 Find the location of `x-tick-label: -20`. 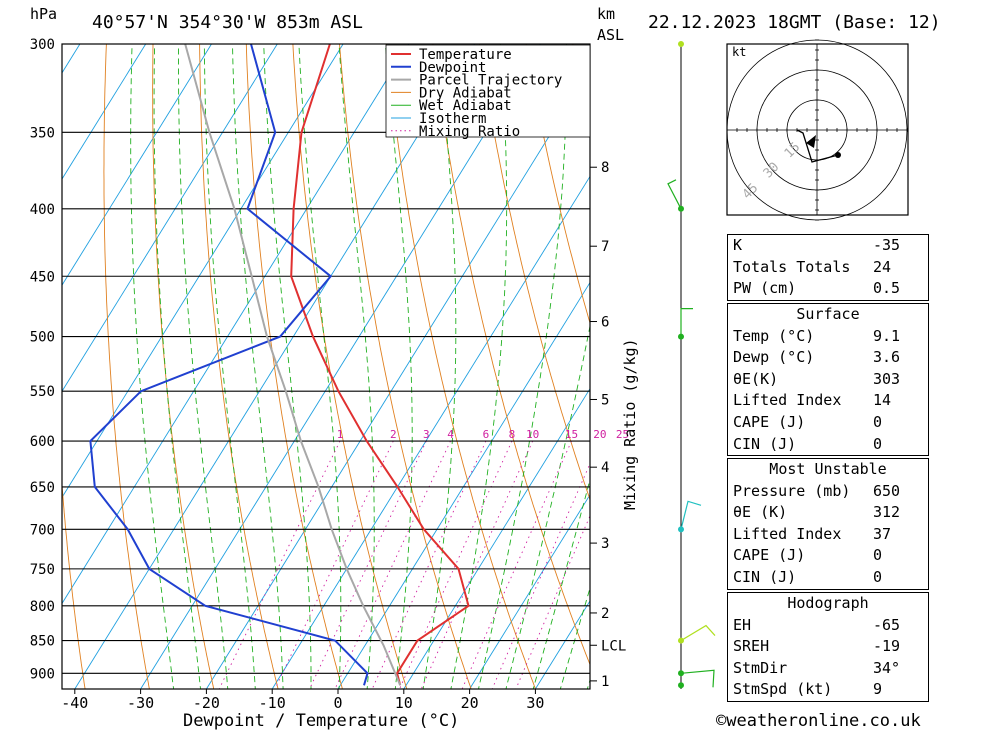

x-tick-label: -20 is located at coordinates (206, 703).